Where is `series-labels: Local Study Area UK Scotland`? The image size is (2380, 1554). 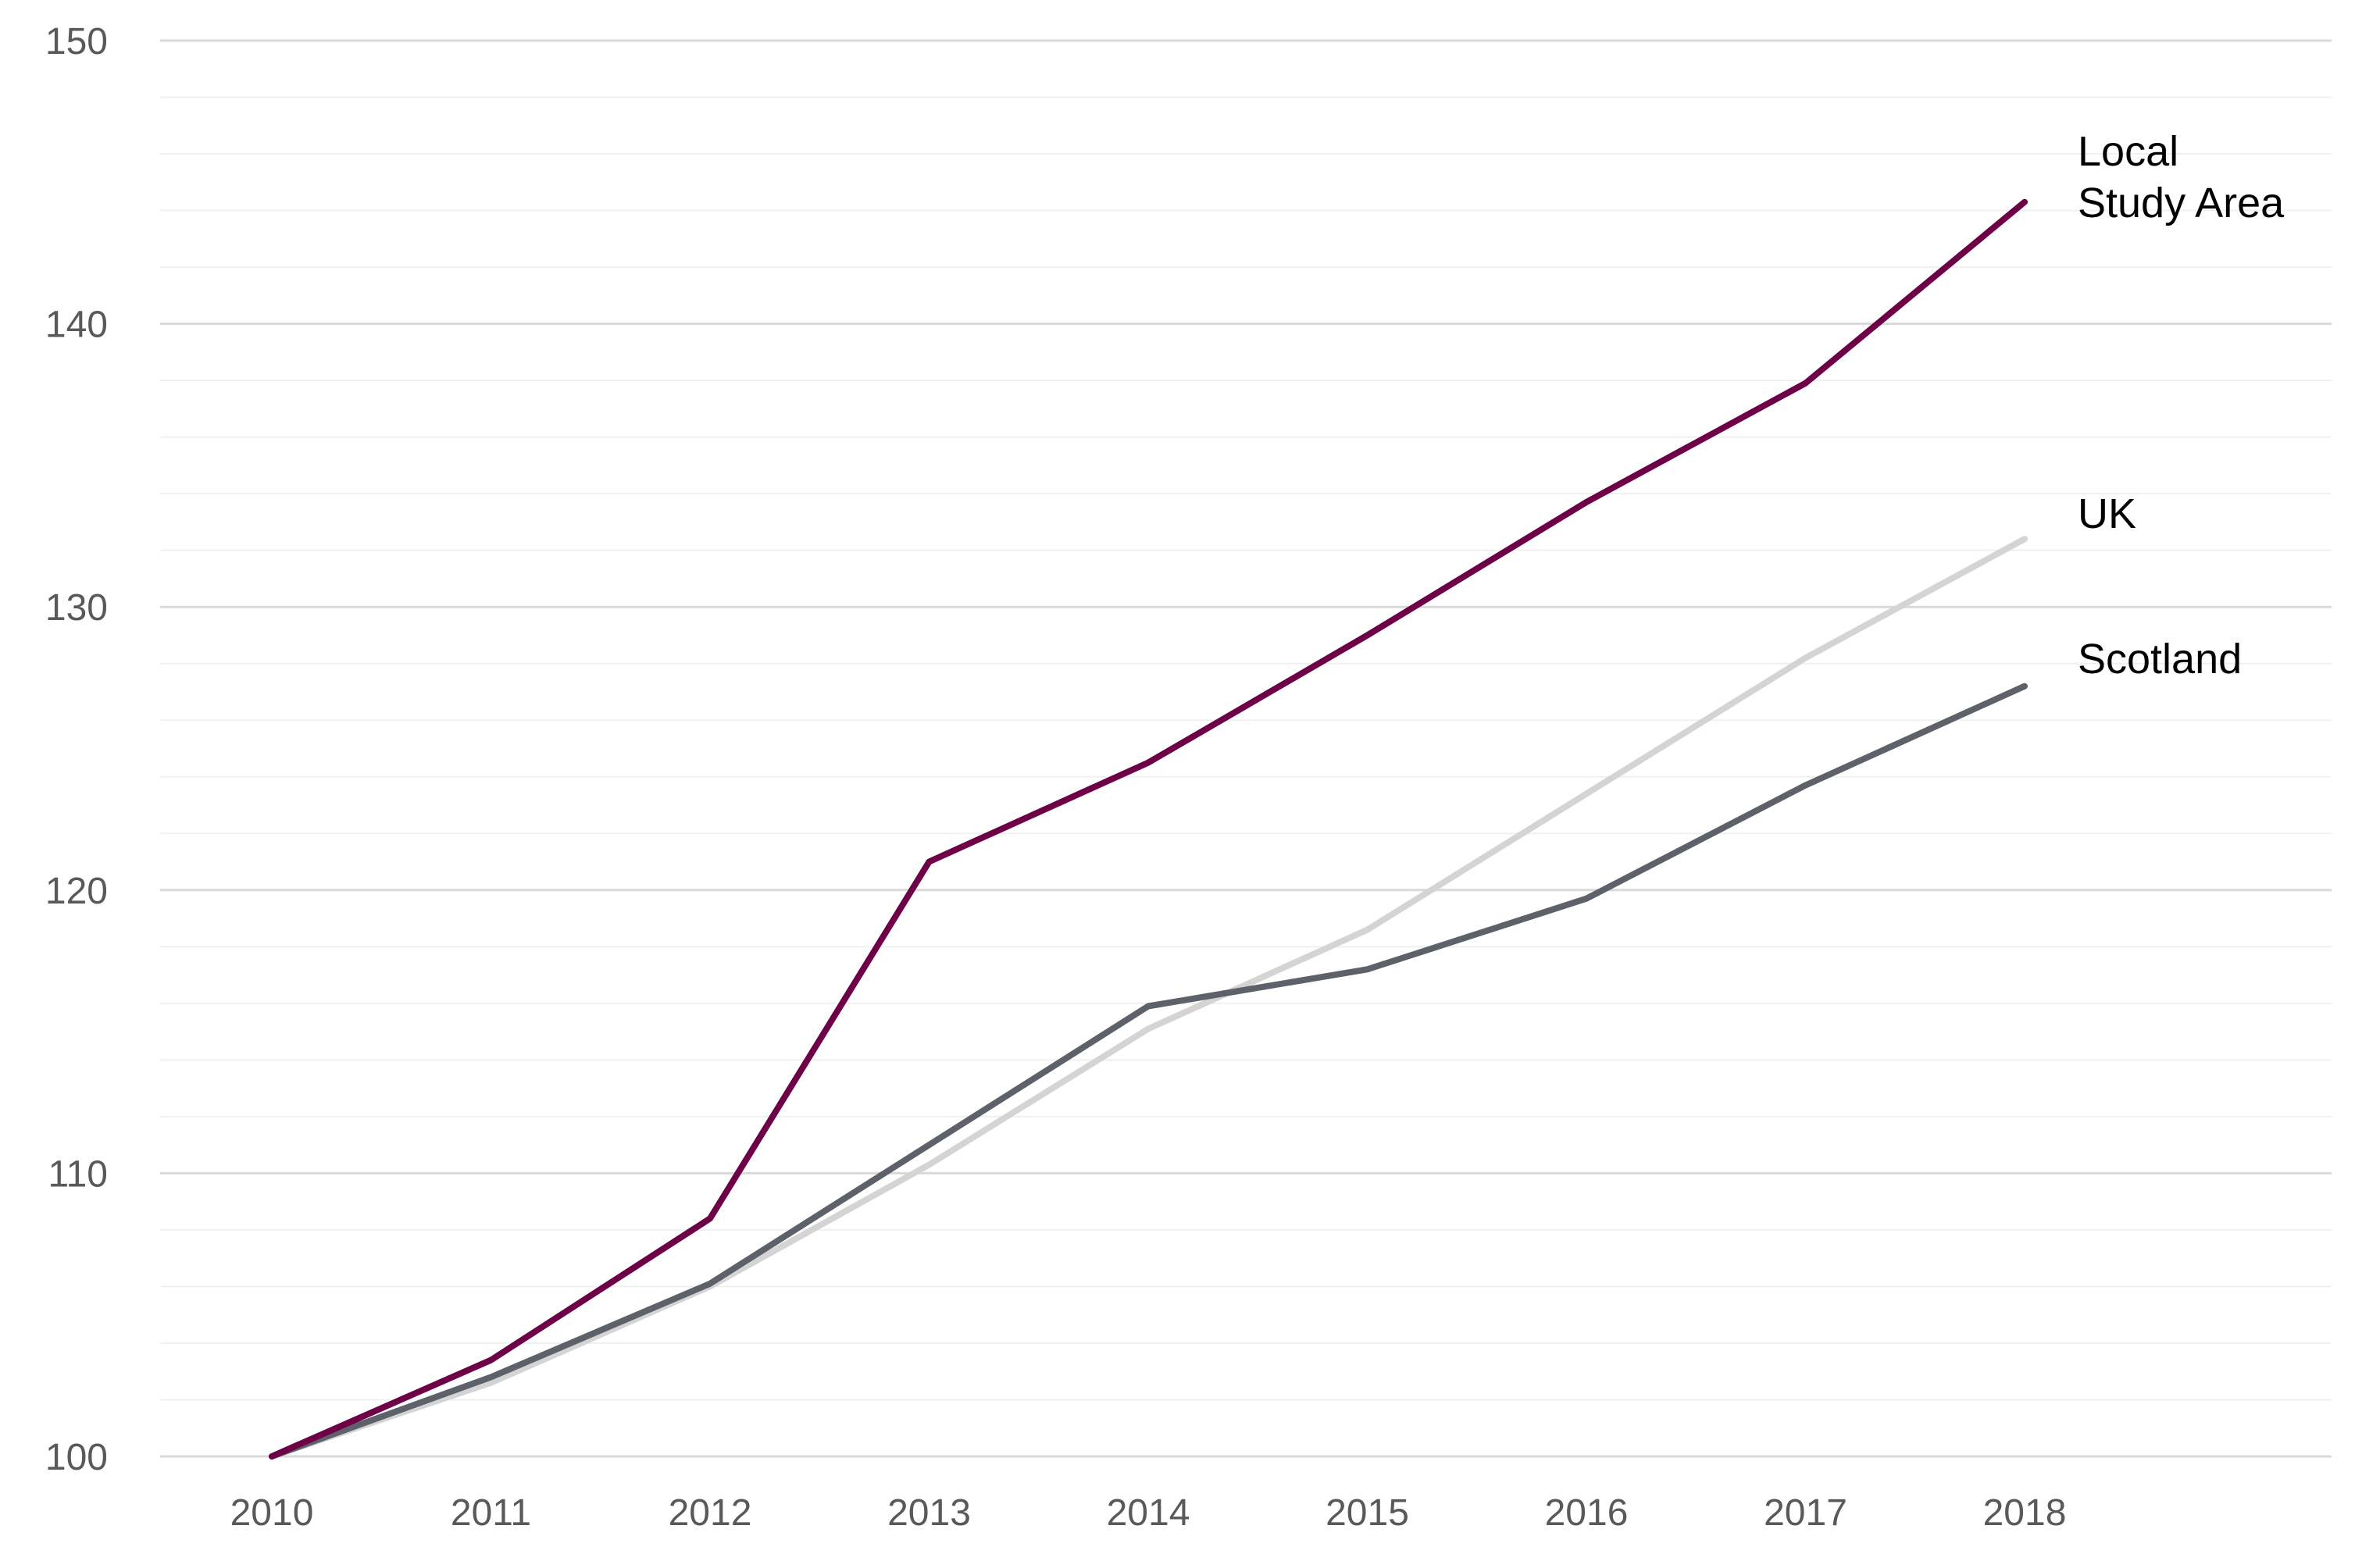 series-labels: Local Study Area UK Scotland is located at coordinates (2181, 405).